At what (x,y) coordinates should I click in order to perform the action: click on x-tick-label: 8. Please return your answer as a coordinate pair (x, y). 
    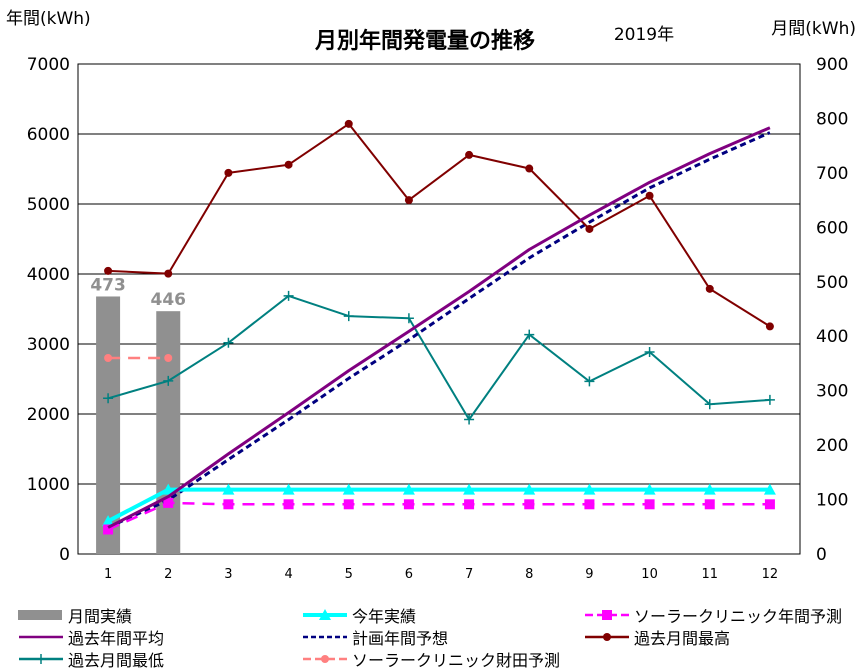
    Looking at the image, I should click on (529, 574).